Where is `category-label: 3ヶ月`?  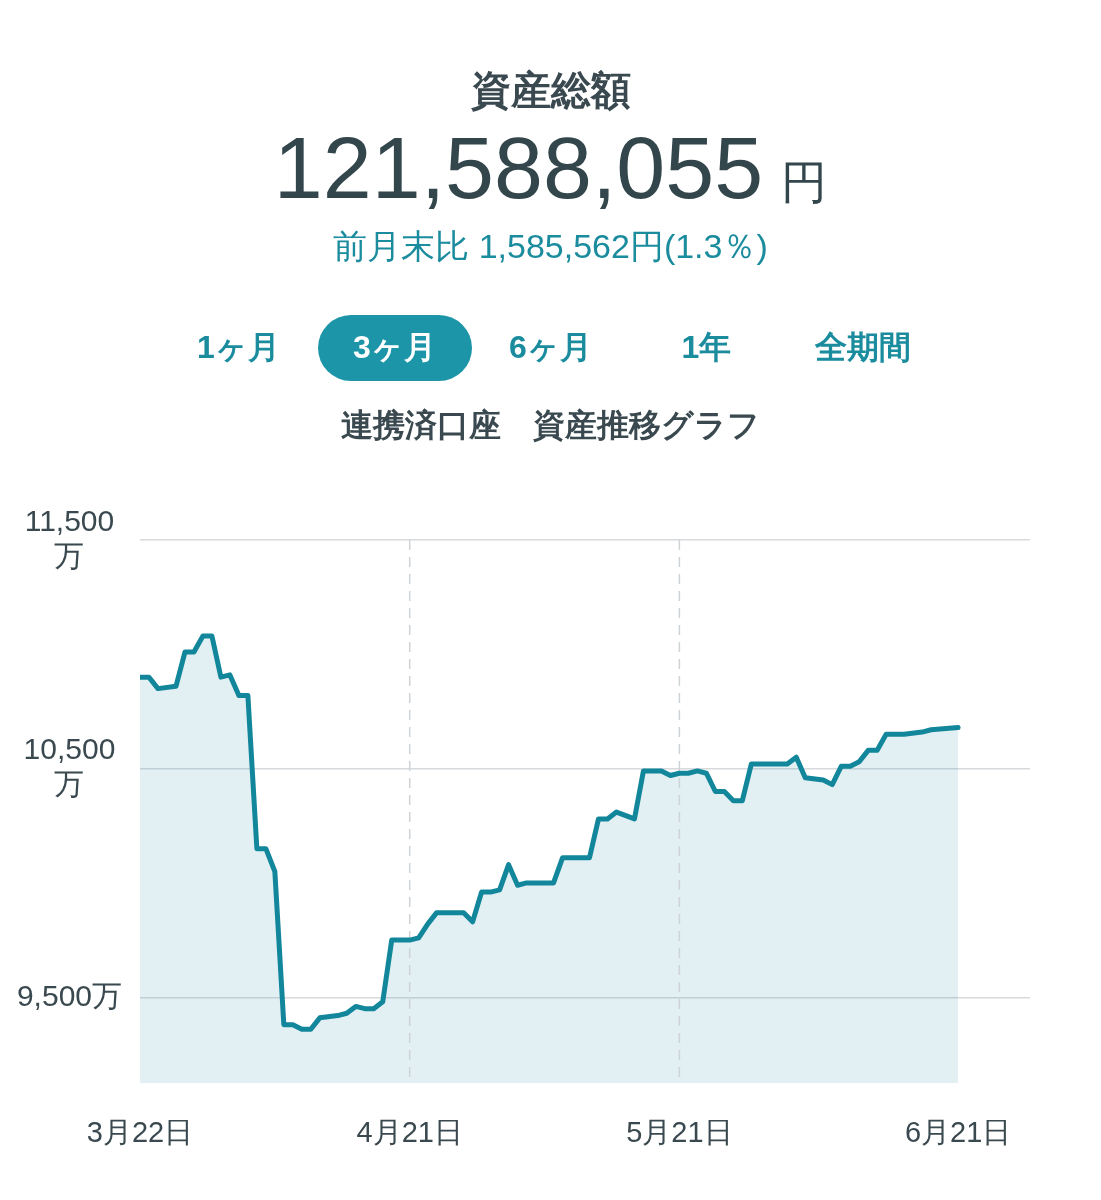
category-label: 3ヶ月 is located at coordinates (394, 347).